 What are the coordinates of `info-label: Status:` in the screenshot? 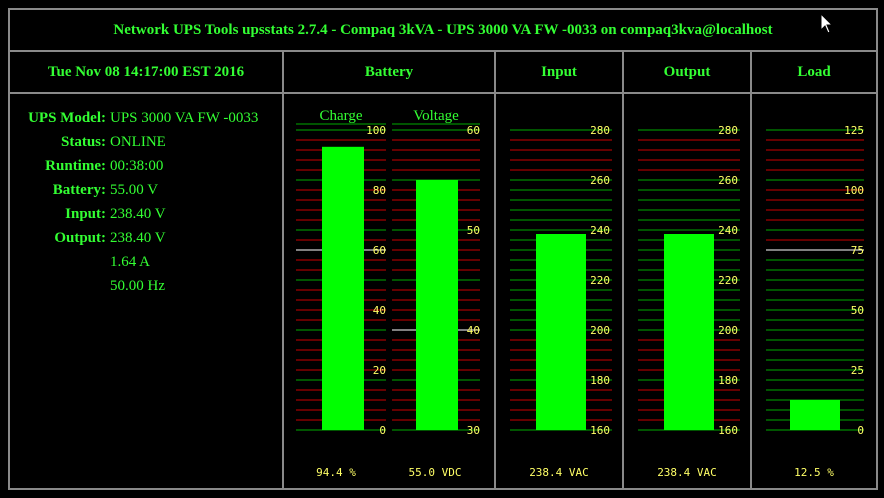 It's located at (83, 141).